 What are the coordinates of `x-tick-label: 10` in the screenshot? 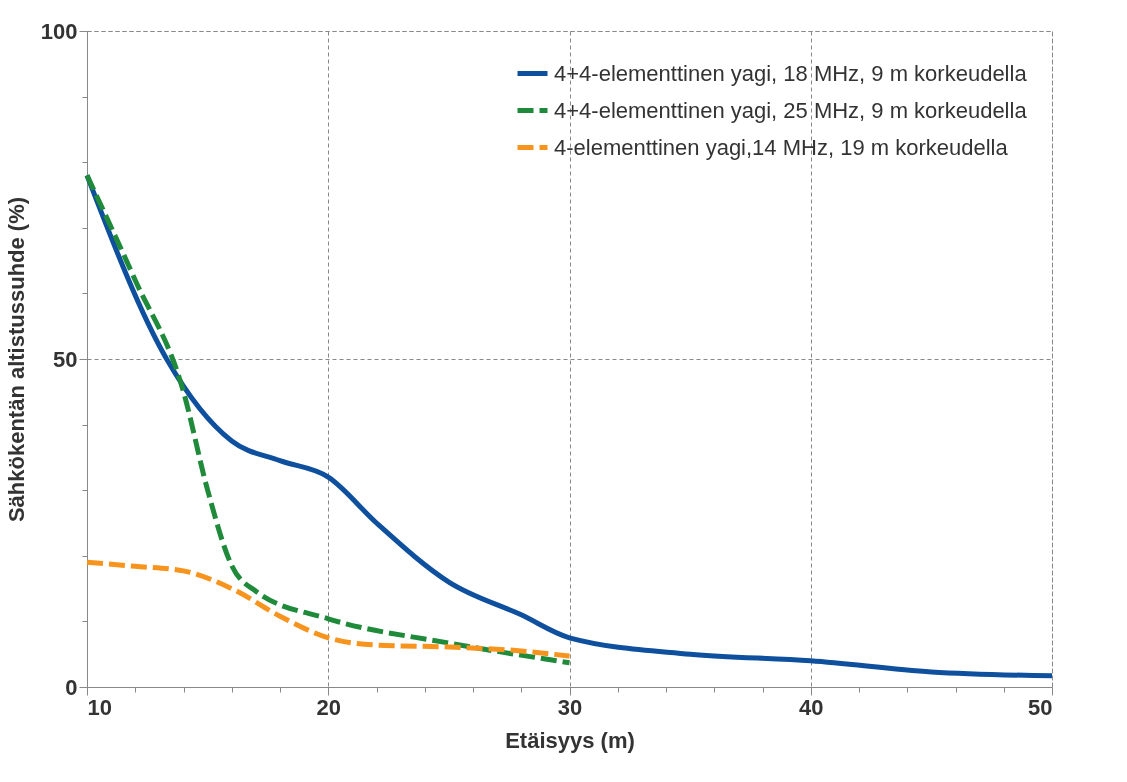 It's located at (99, 707).